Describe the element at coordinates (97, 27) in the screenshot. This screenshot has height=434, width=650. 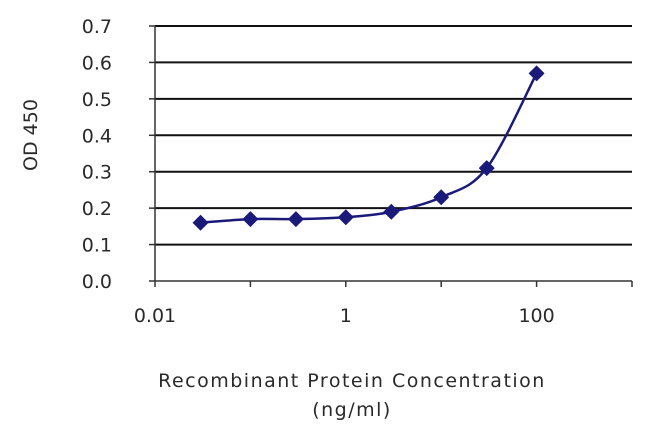
I see `y-tick-label: 0.7` at that location.